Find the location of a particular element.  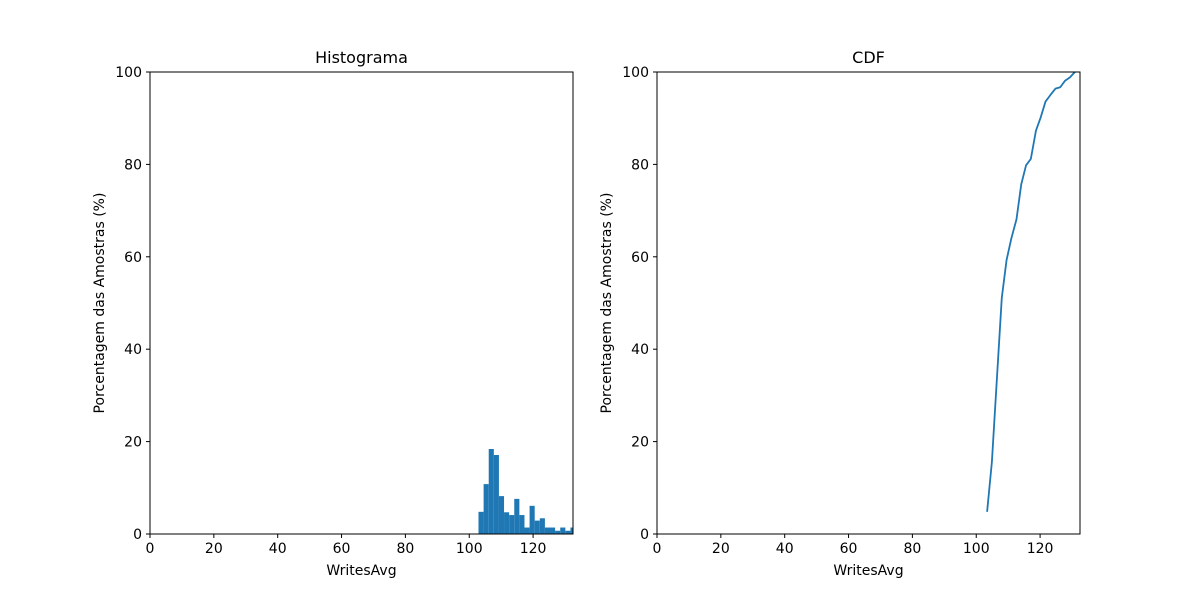

cdf-x-tick-label: 80 is located at coordinates (912, 549).